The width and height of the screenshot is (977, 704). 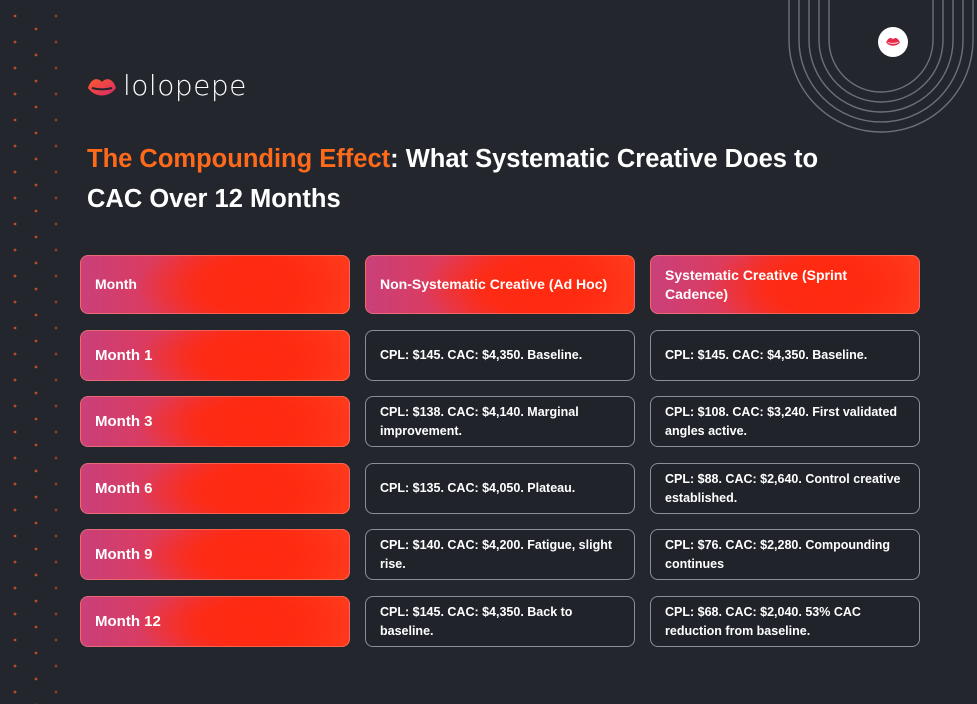 I want to click on header-adhoc: Non-Systematic Creative (Ad Hoc), so click(x=500, y=284).